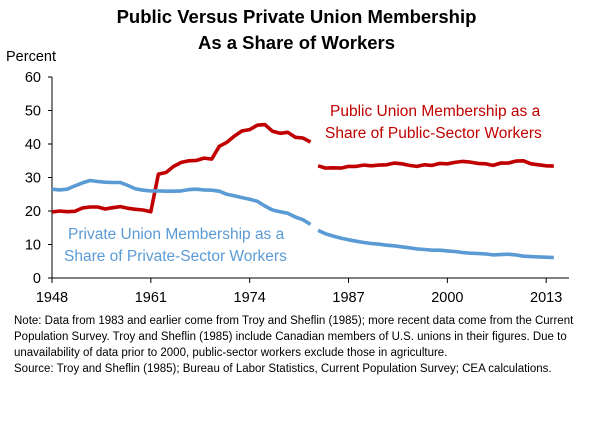  What do you see at coordinates (433, 133) in the screenshot?
I see `public-series-label-line-2: Share of Public-Sector Workers` at bounding box center [433, 133].